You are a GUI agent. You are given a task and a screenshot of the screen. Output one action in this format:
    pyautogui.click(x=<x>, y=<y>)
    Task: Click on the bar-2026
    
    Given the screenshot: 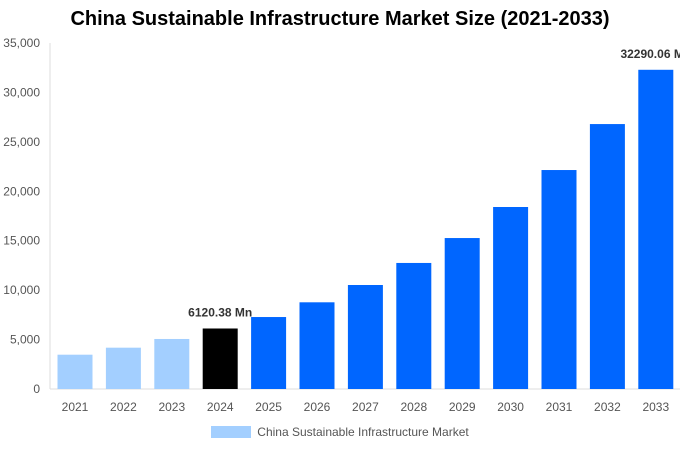 What is the action you would take?
    pyautogui.click(x=317, y=345)
    